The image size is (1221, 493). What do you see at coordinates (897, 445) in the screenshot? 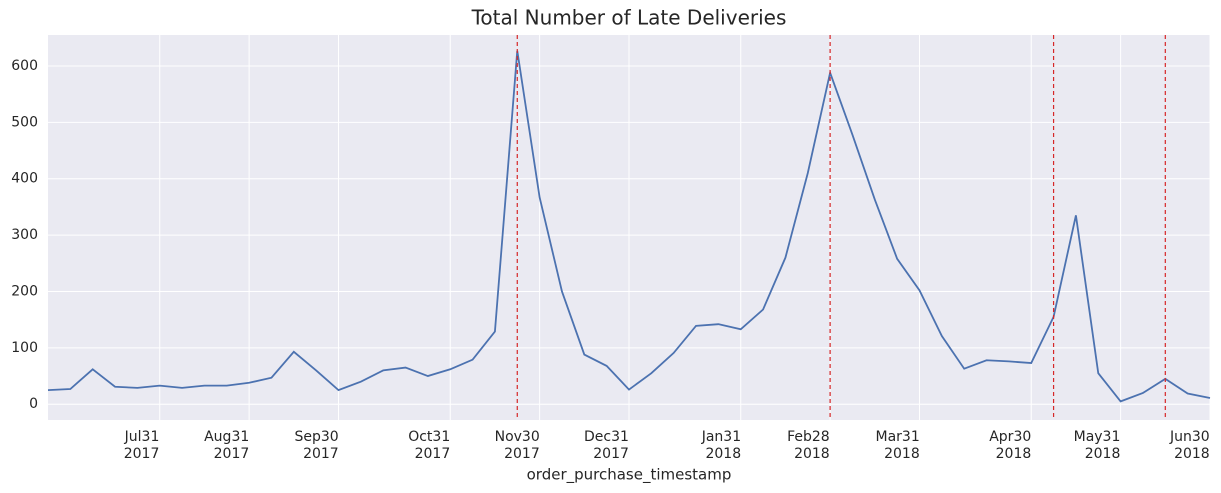
I see `x-tick-label: Mar31 2018` at bounding box center [897, 445].